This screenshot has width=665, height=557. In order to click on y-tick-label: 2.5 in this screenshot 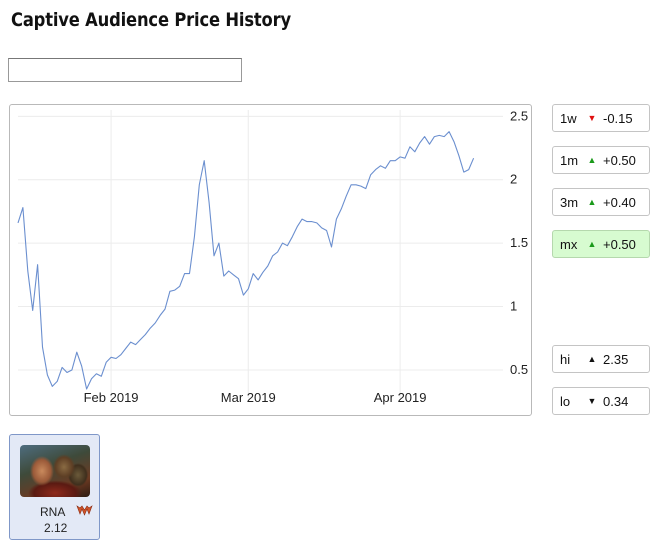, I will do `click(519, 115)`.